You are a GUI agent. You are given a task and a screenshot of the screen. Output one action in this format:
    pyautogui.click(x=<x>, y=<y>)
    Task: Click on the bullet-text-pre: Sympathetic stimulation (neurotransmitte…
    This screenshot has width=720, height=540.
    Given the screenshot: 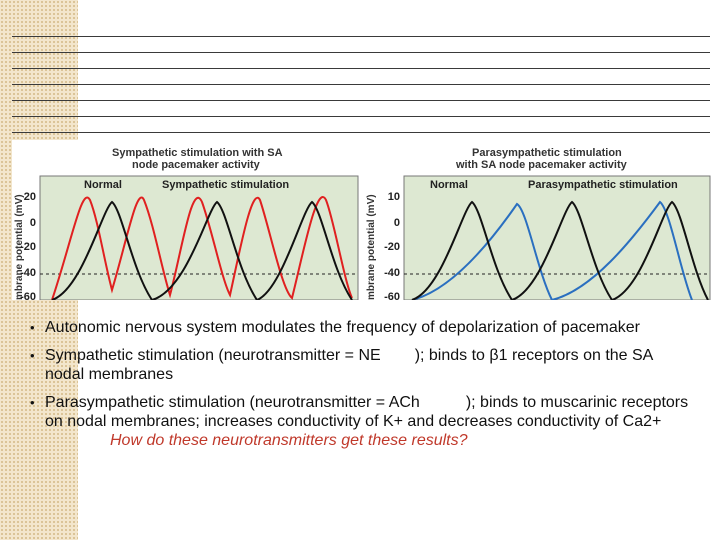 What is the action you would take?
    pyautogui.click(x=213, y=355)
    